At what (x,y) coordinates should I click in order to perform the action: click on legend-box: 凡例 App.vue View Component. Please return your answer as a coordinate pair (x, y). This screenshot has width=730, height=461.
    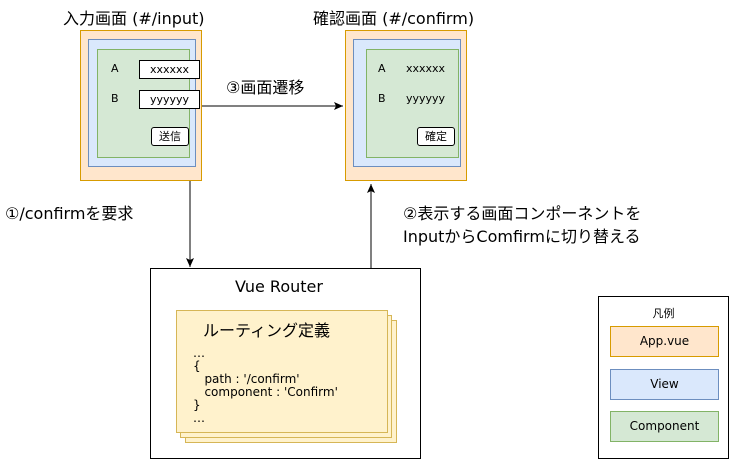
    Looking at the image, I should click on (663, 377).